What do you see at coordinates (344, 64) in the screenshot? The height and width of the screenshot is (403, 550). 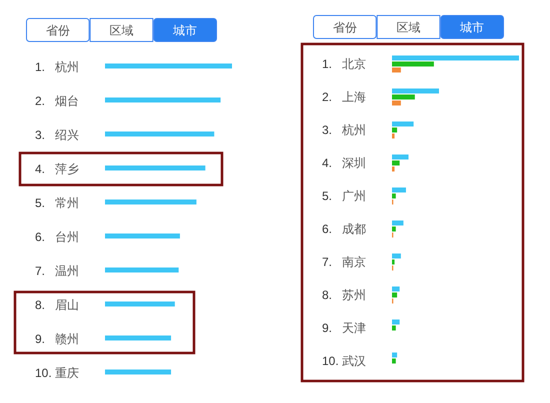 I see `y-tick-label: 1. 北京` at bounding box center [344, 64].